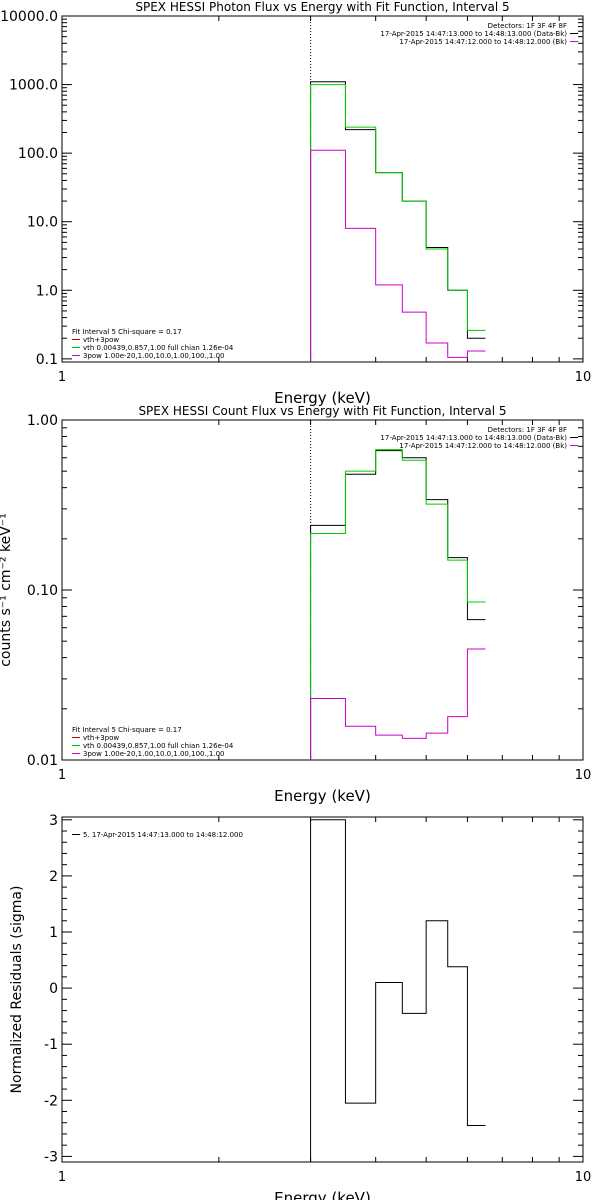 The width and height of the screenshot is (600, 1200). What do you see at coordinates (47, 360) in the screenshot?
I see `y-tick-label: 0.1` at bounding box center [47, 360].